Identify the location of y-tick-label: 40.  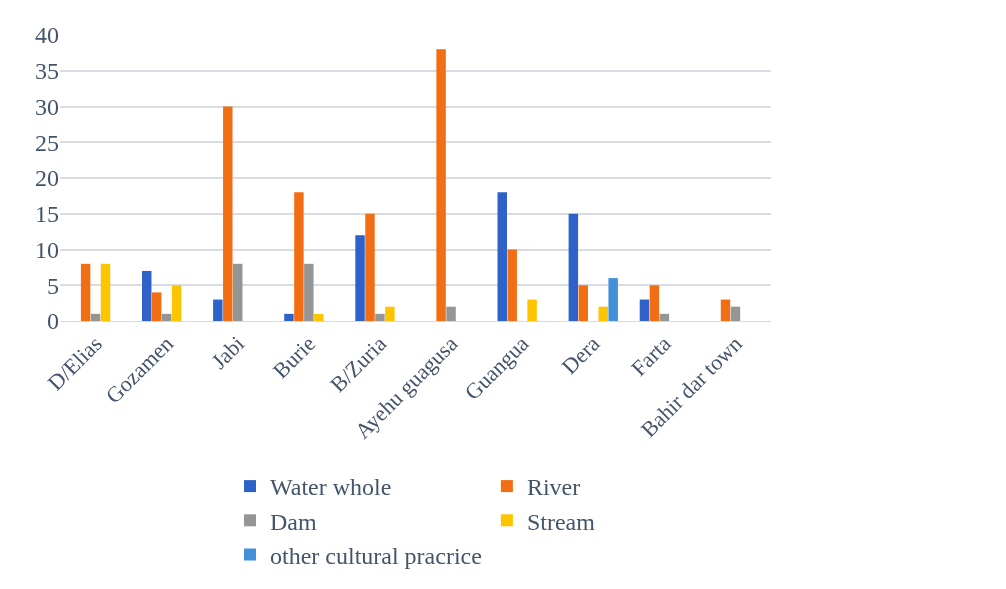
(47, 35).